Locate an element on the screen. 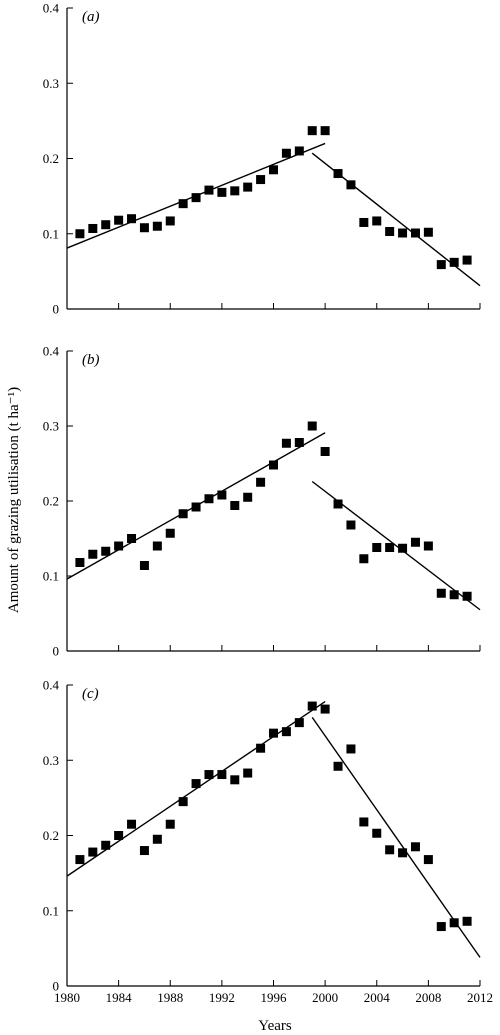 This screenshot has width=500, height=1035. x-tick-label-c: 1992 is located at coordinates (222, 997).